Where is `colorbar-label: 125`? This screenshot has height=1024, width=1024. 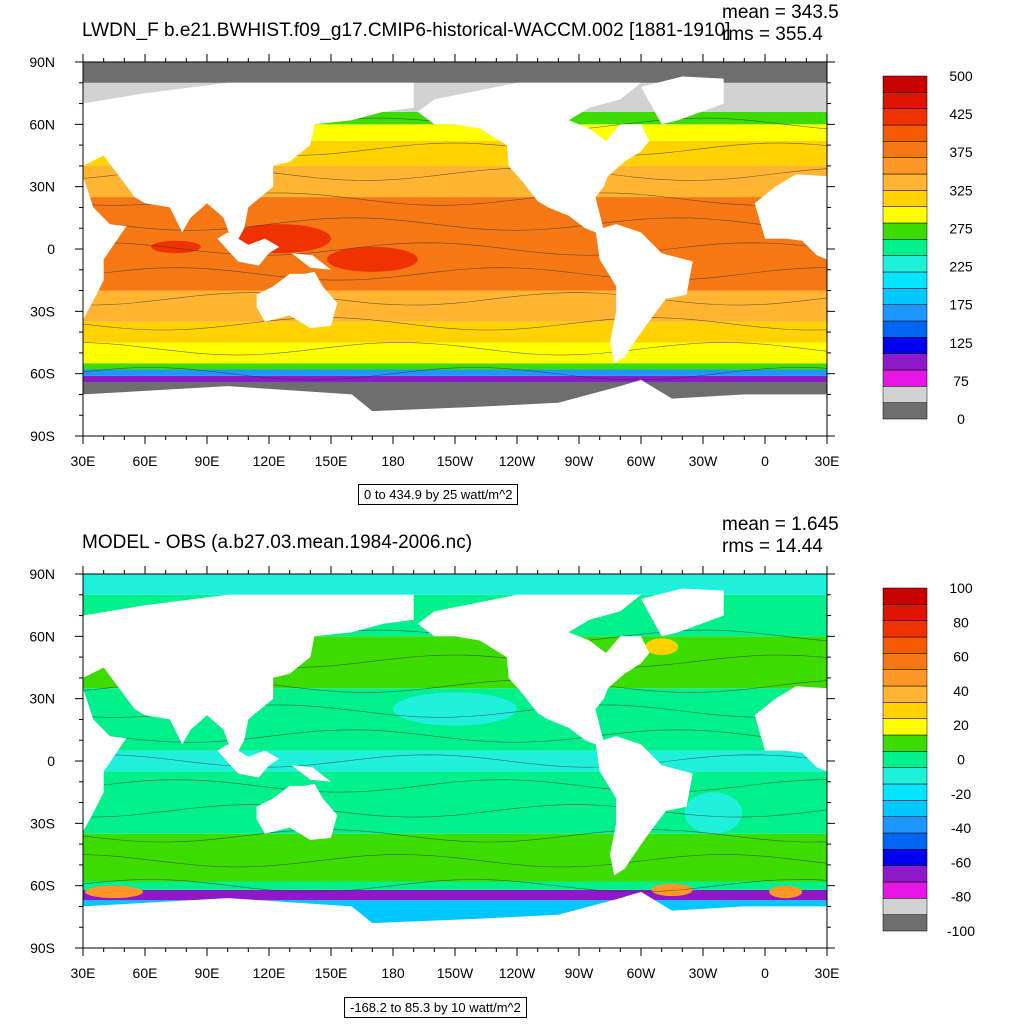
colorbar-label: 125 is located at coordinates (961, 343).